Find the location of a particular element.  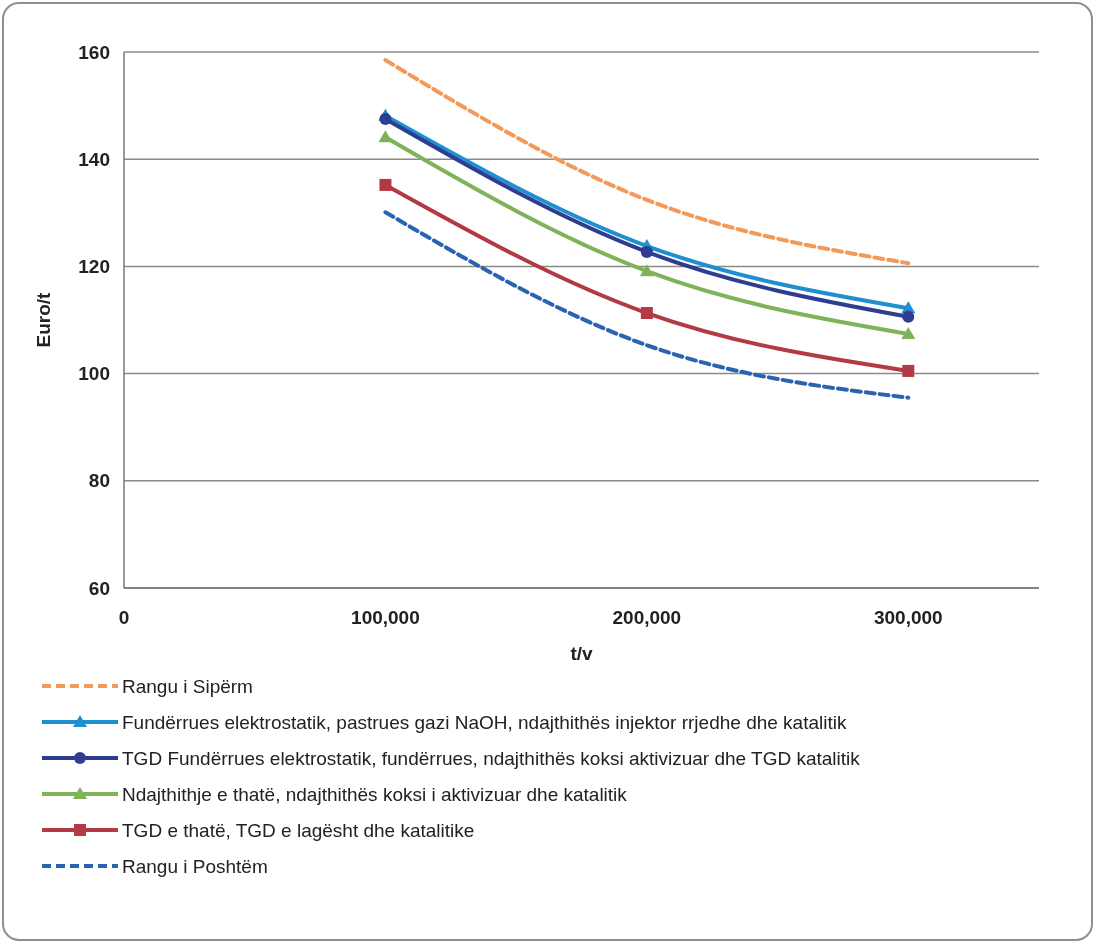

legend-label: TGD Fundërrues elektrostatik, fundërrues, ndajthithës koksi aktivizuar dhe TGD katalitik is located at coordinates (491, 758).